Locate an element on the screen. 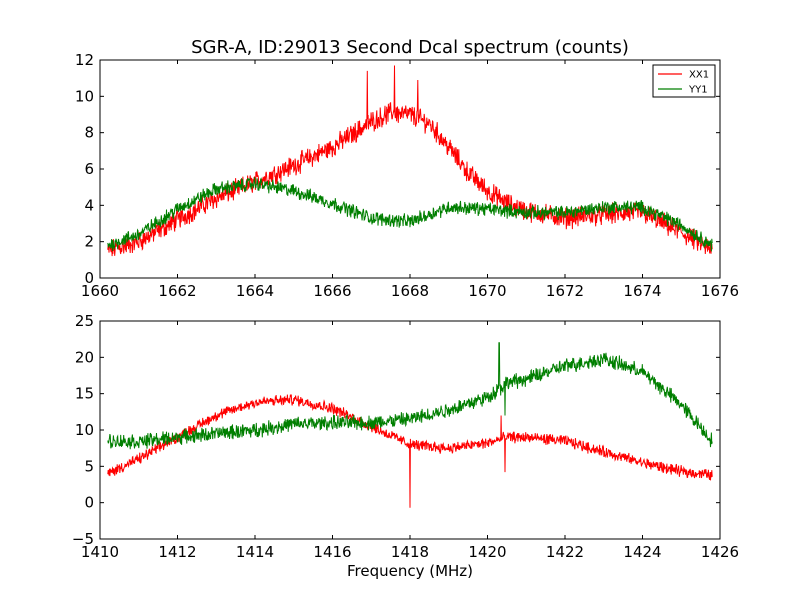 The image size is (800, 600). x-tick-label: 1410 is located at coordinates (100, 552).